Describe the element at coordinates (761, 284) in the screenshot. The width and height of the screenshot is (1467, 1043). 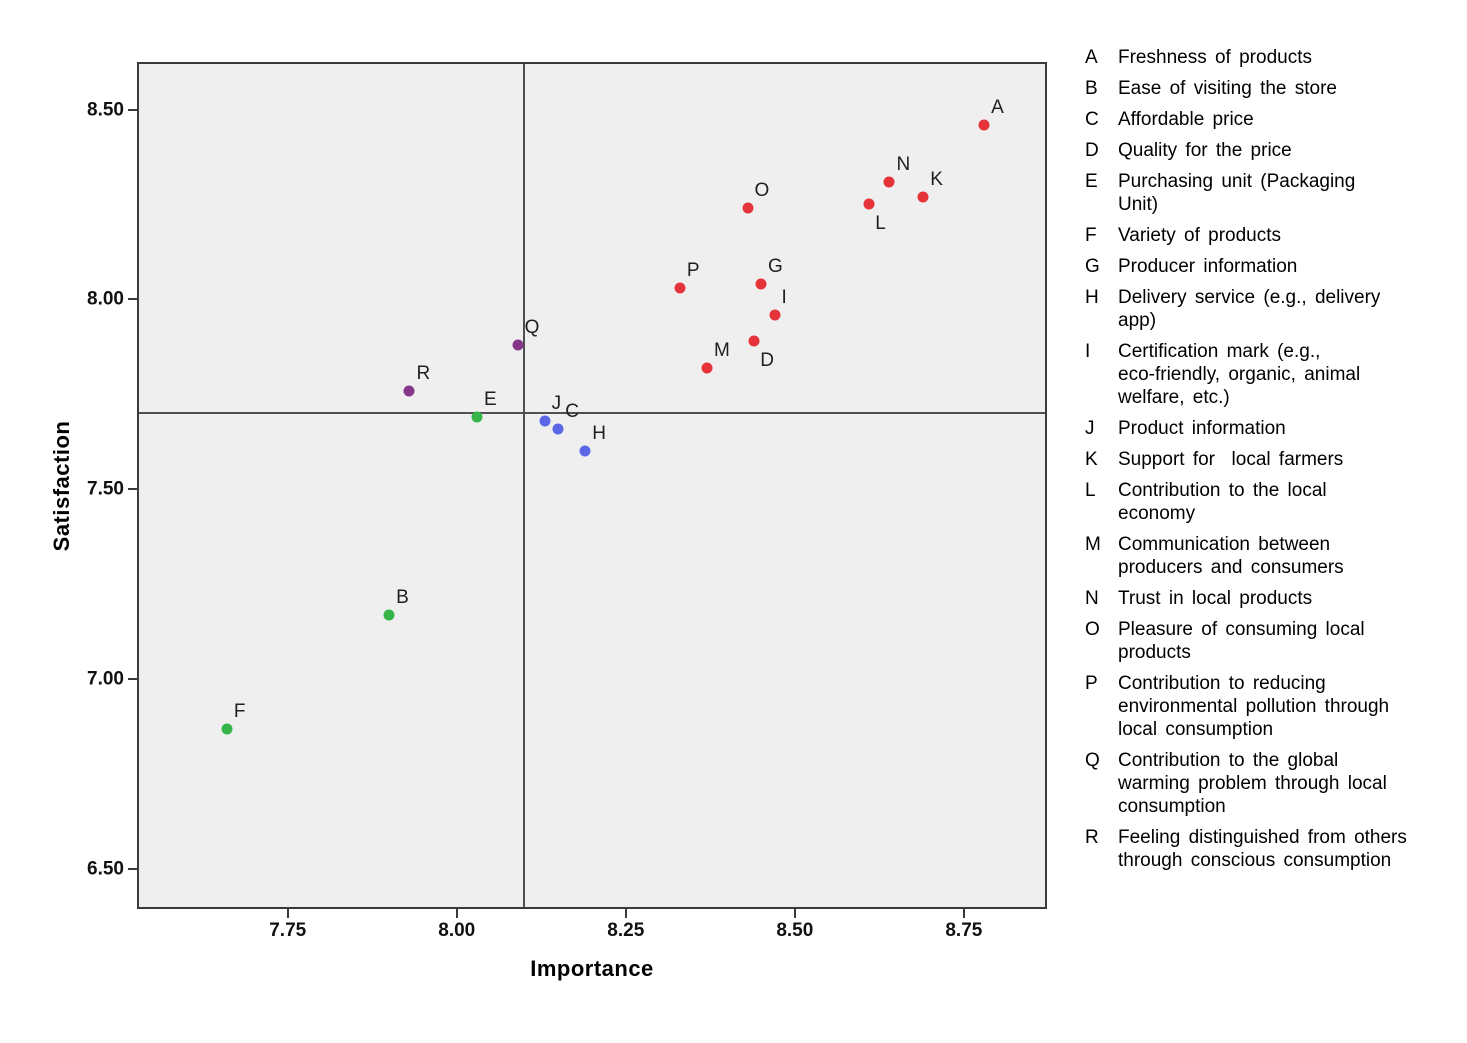
I see `data-point-G` at that location.